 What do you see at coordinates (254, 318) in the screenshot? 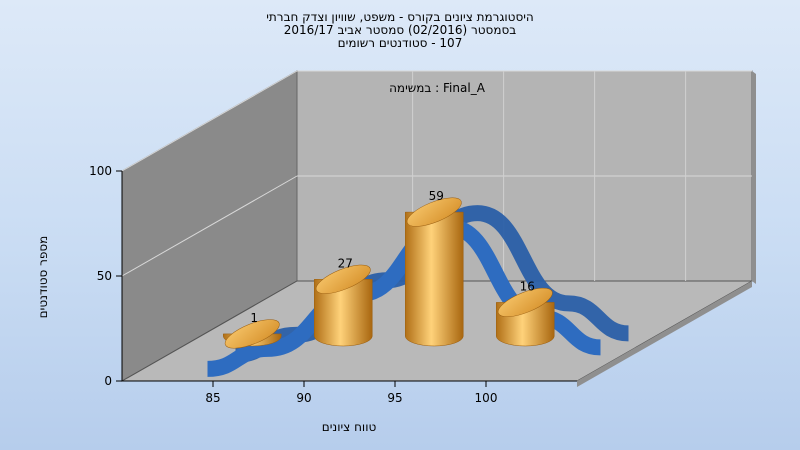
I see `bar-value-label: 1` at bounding box center [254, 318].